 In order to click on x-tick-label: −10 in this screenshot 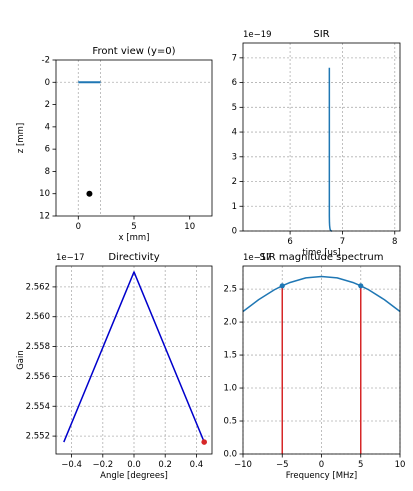, I will do `click(243, 465)`.